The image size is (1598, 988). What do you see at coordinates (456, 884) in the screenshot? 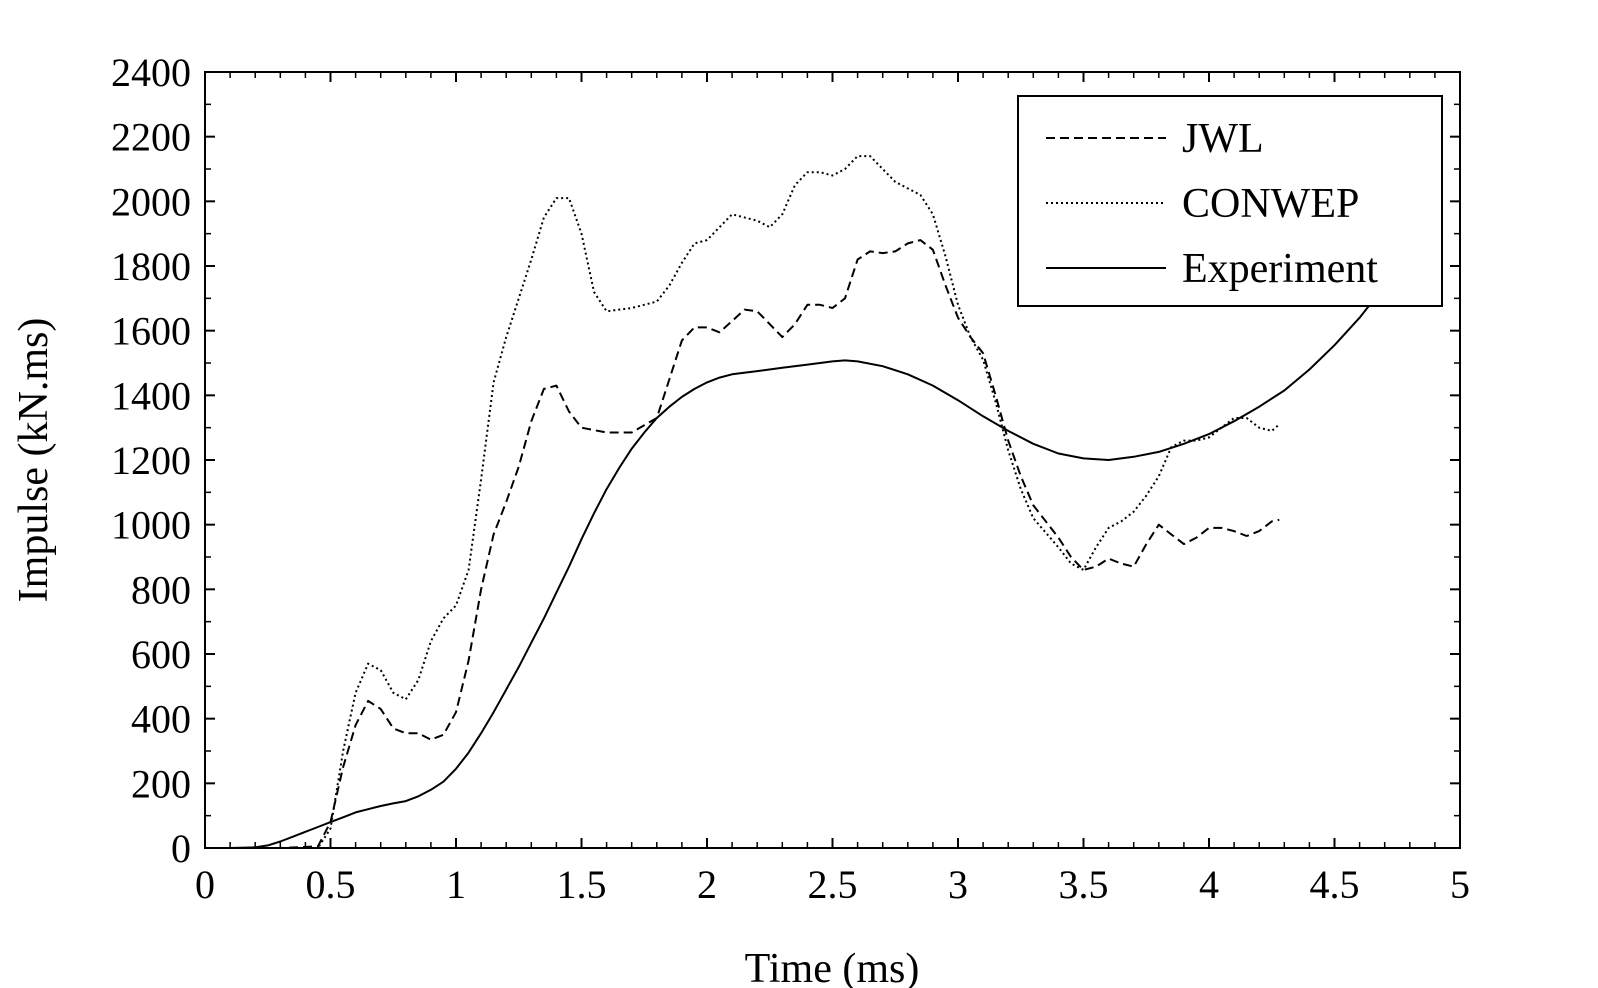
I see `x-tick-label: 1` at bounding box center [456, 884].